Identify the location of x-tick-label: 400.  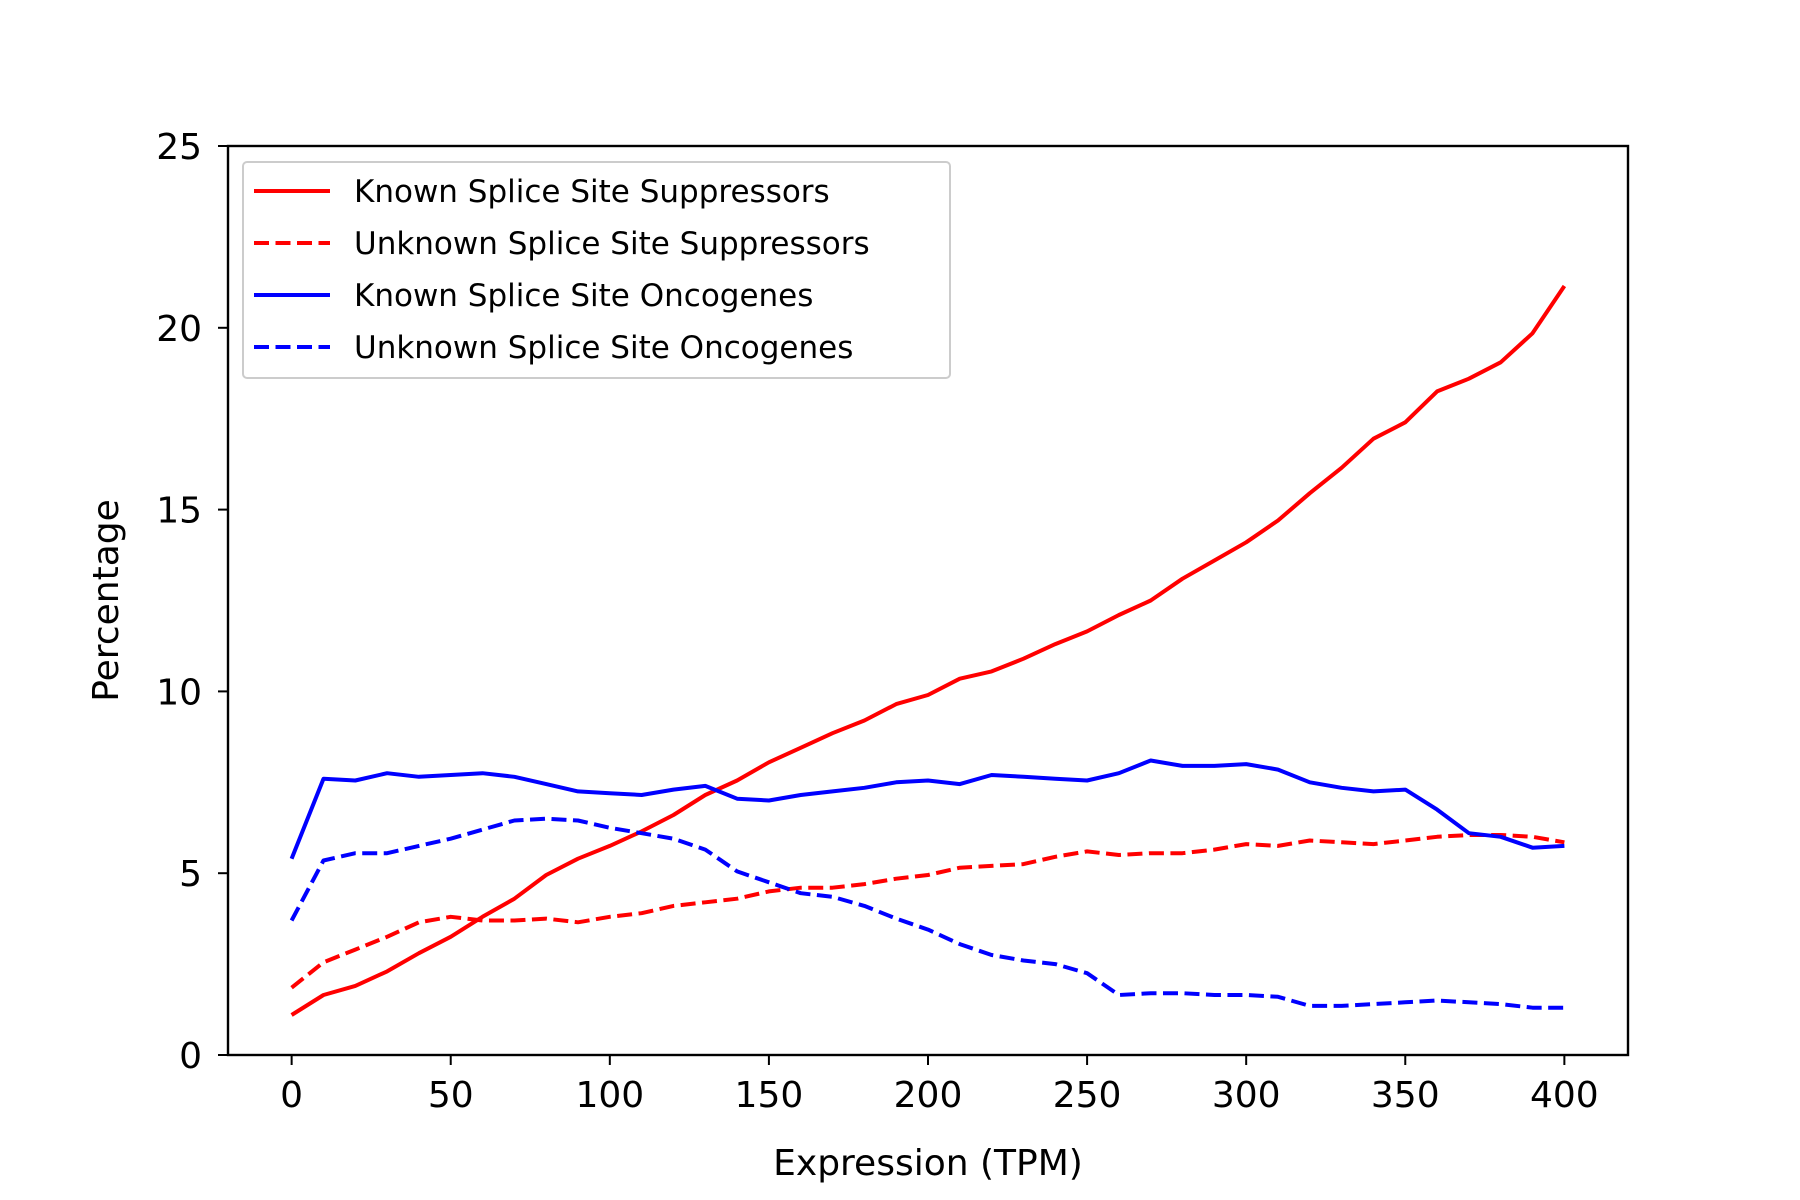
(1564, 1095).